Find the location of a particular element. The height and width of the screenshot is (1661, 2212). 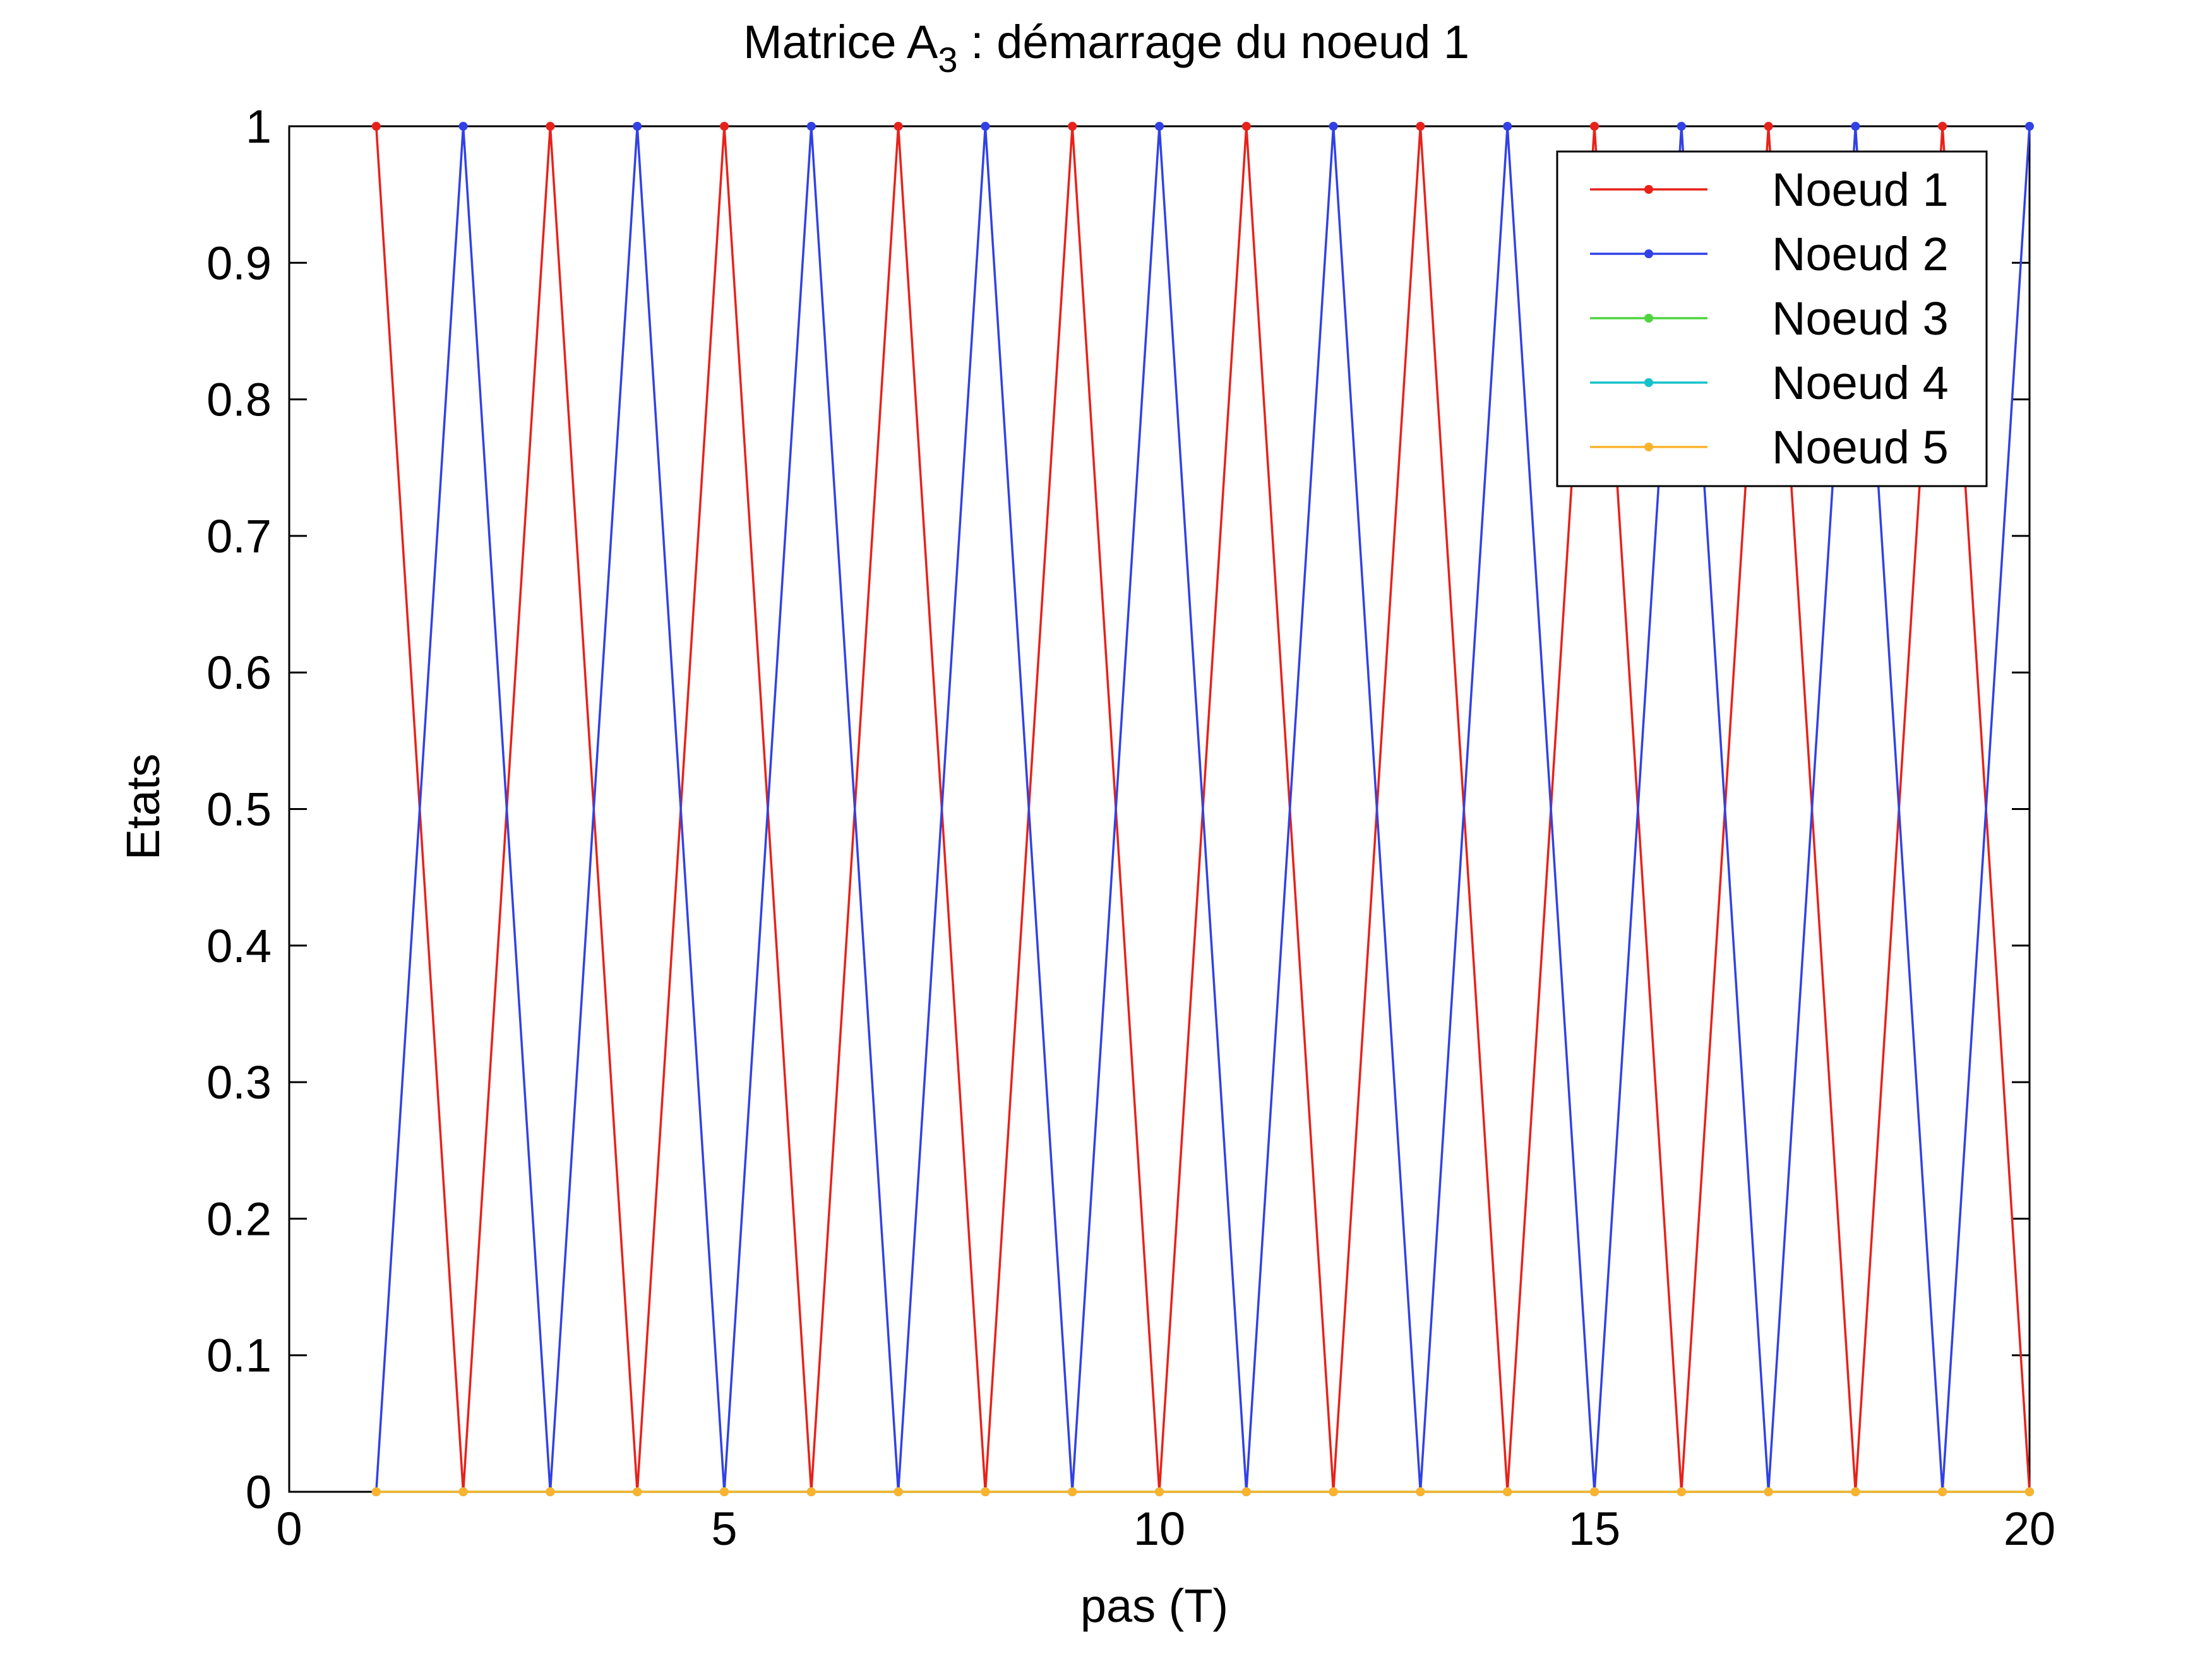

y-tick-label: 0.8 is located at coordinates (239, 400).